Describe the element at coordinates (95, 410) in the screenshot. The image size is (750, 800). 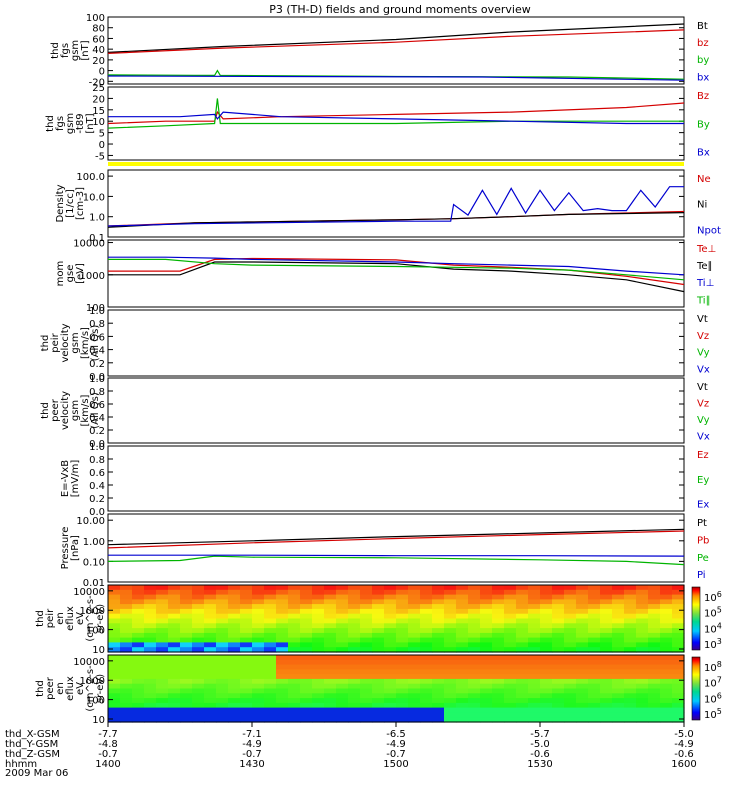
I see `y-axis-label-line: (All Qs)` at that location.